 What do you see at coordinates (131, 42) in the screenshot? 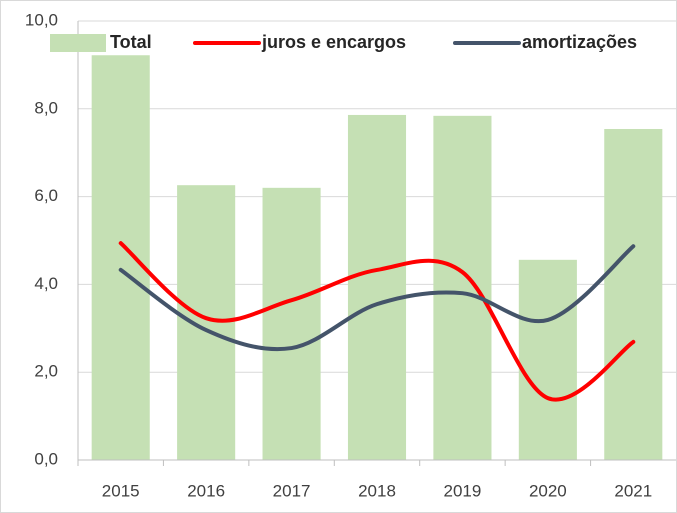
I see `legend-label: Total` at bounding box center [131, 42].